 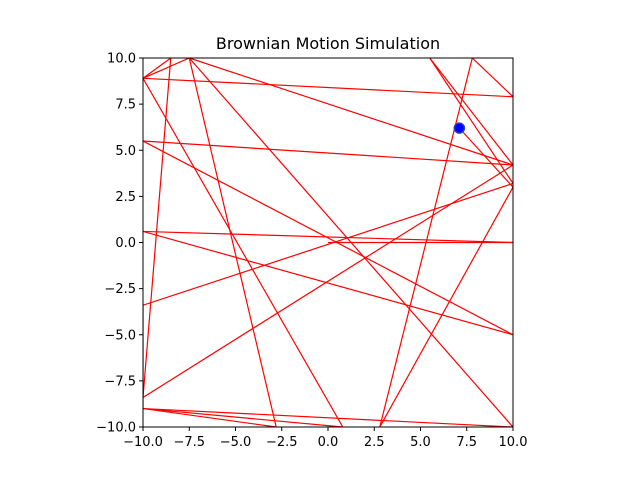 I want to click on x-tick-label: −2.5, so click(x=282, y=442).